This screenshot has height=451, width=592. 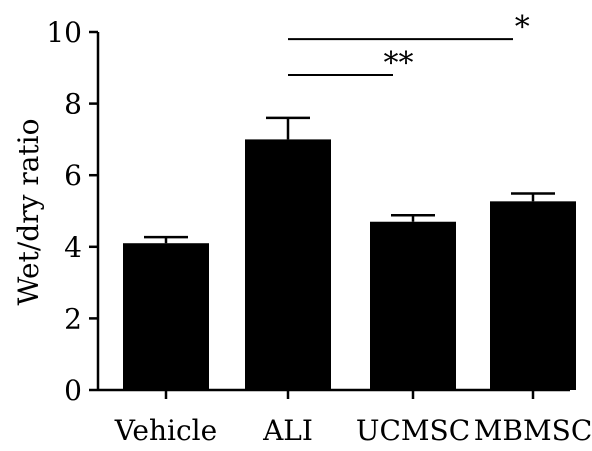 What do you see at coordinates (287, 430) in the screenshot?
I see `category-label: ALI` at bounding box center [287, 430].